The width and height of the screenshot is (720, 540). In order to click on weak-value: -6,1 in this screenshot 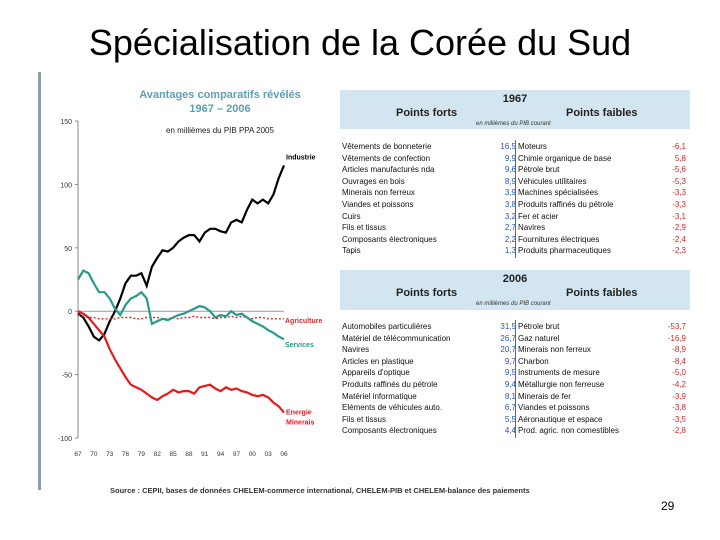, I will do `click(679, 146)`.